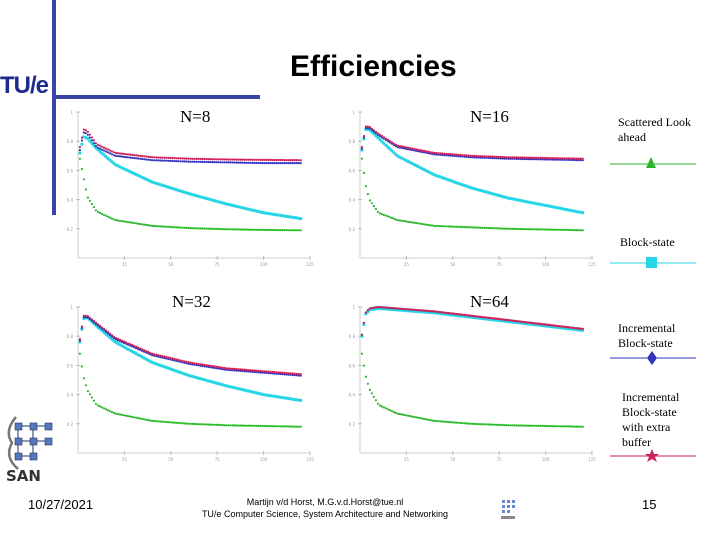 This screenshot has height=540, width=720. Describe the element at coordinates (70, 141) in the screenshot. I see `y-tick-label: 0.8` at that location.